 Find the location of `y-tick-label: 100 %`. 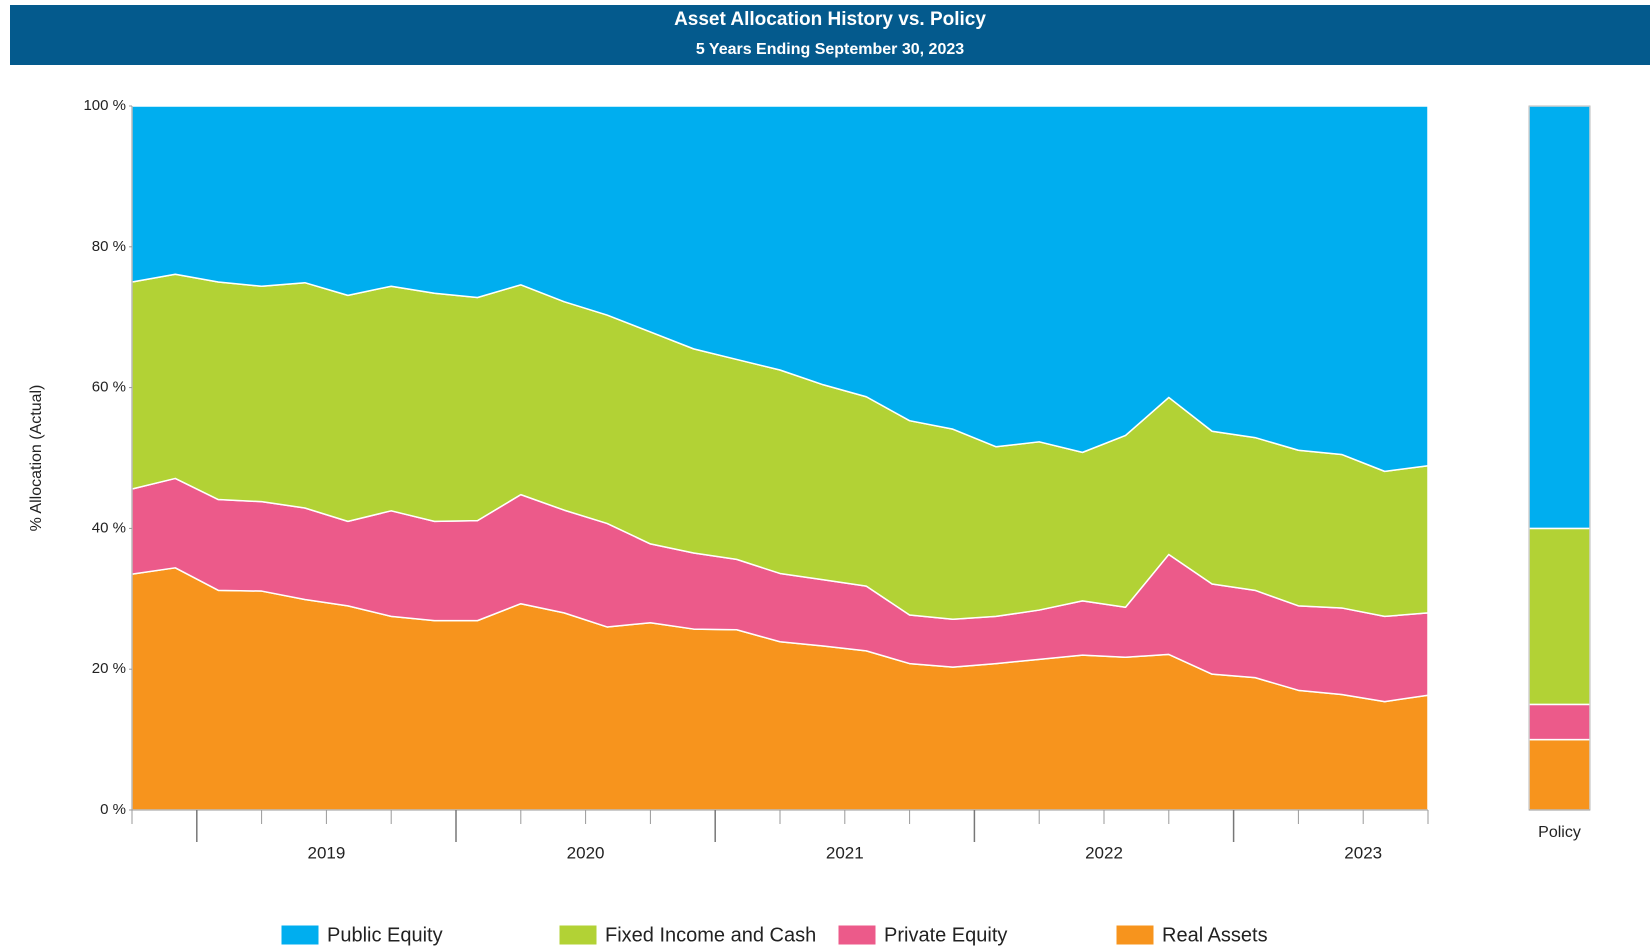

y-tick-label: 100 % is located at coordinates (104, 105).